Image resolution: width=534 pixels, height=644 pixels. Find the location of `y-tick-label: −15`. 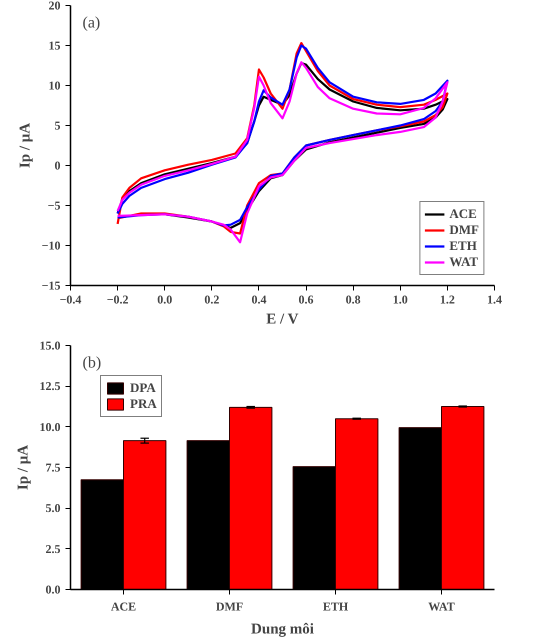

y-tick-label: −15 is located at coordinates (51, 285).